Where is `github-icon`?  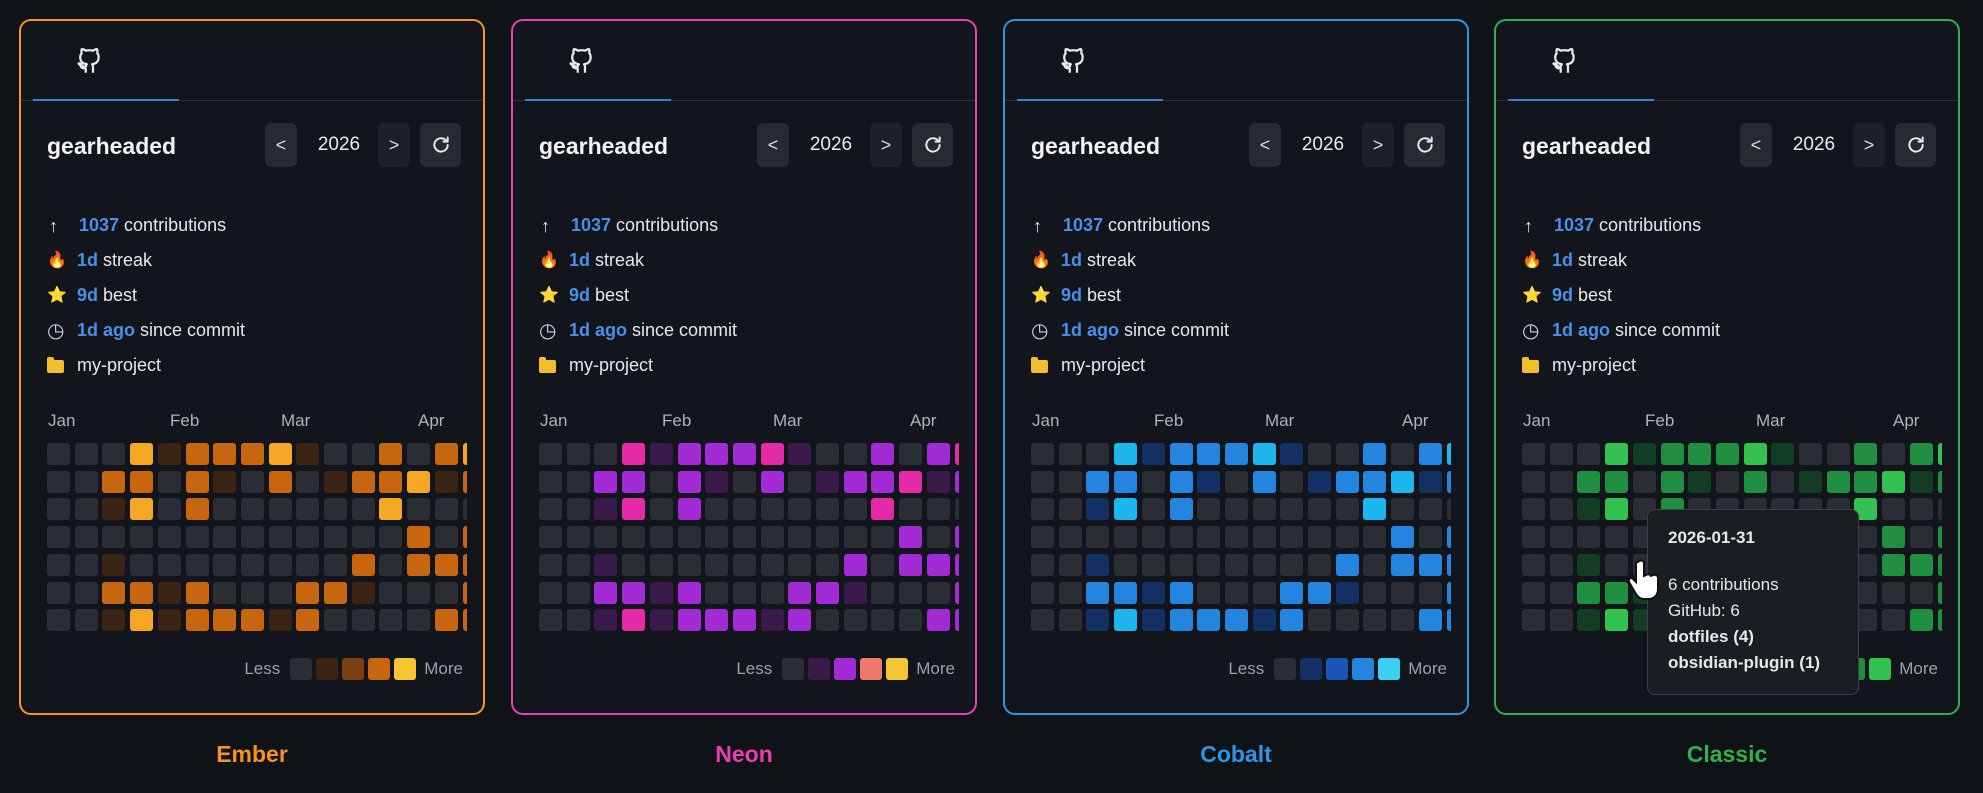 github-icon is located at coordinates (582, 60).